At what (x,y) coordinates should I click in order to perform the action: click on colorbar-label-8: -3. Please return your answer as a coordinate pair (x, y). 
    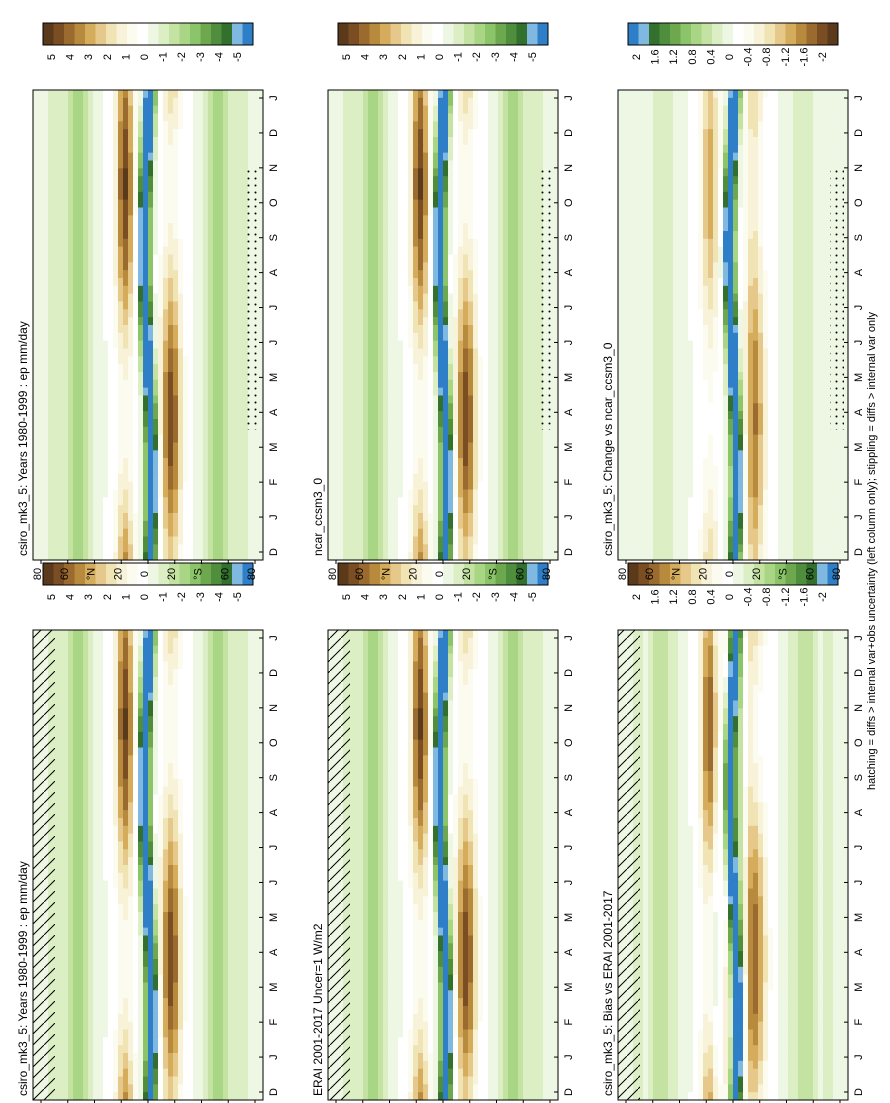
    Looking at the image, I should click on (201, 597).